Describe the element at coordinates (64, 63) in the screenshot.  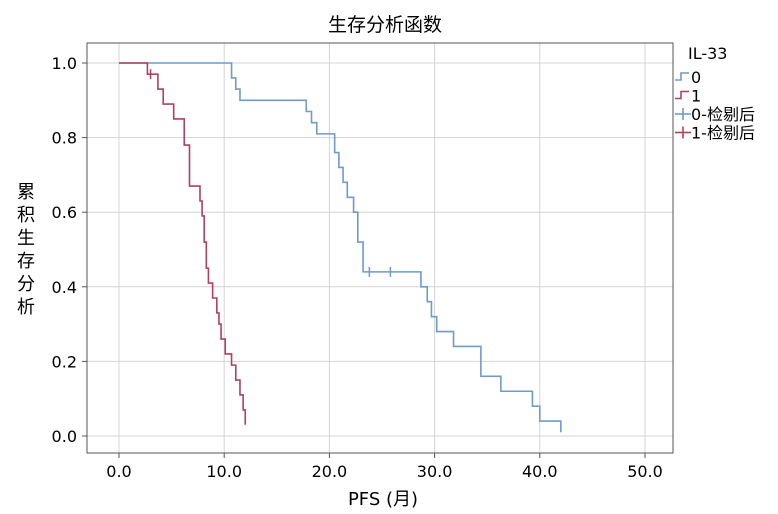
I see `y-tick-label: 1.0` at that location.